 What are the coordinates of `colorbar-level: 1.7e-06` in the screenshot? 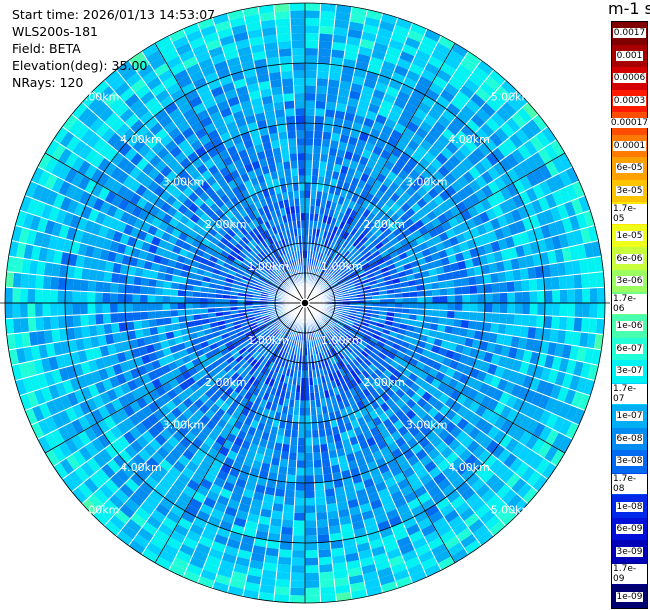 It's located at (629, 303).